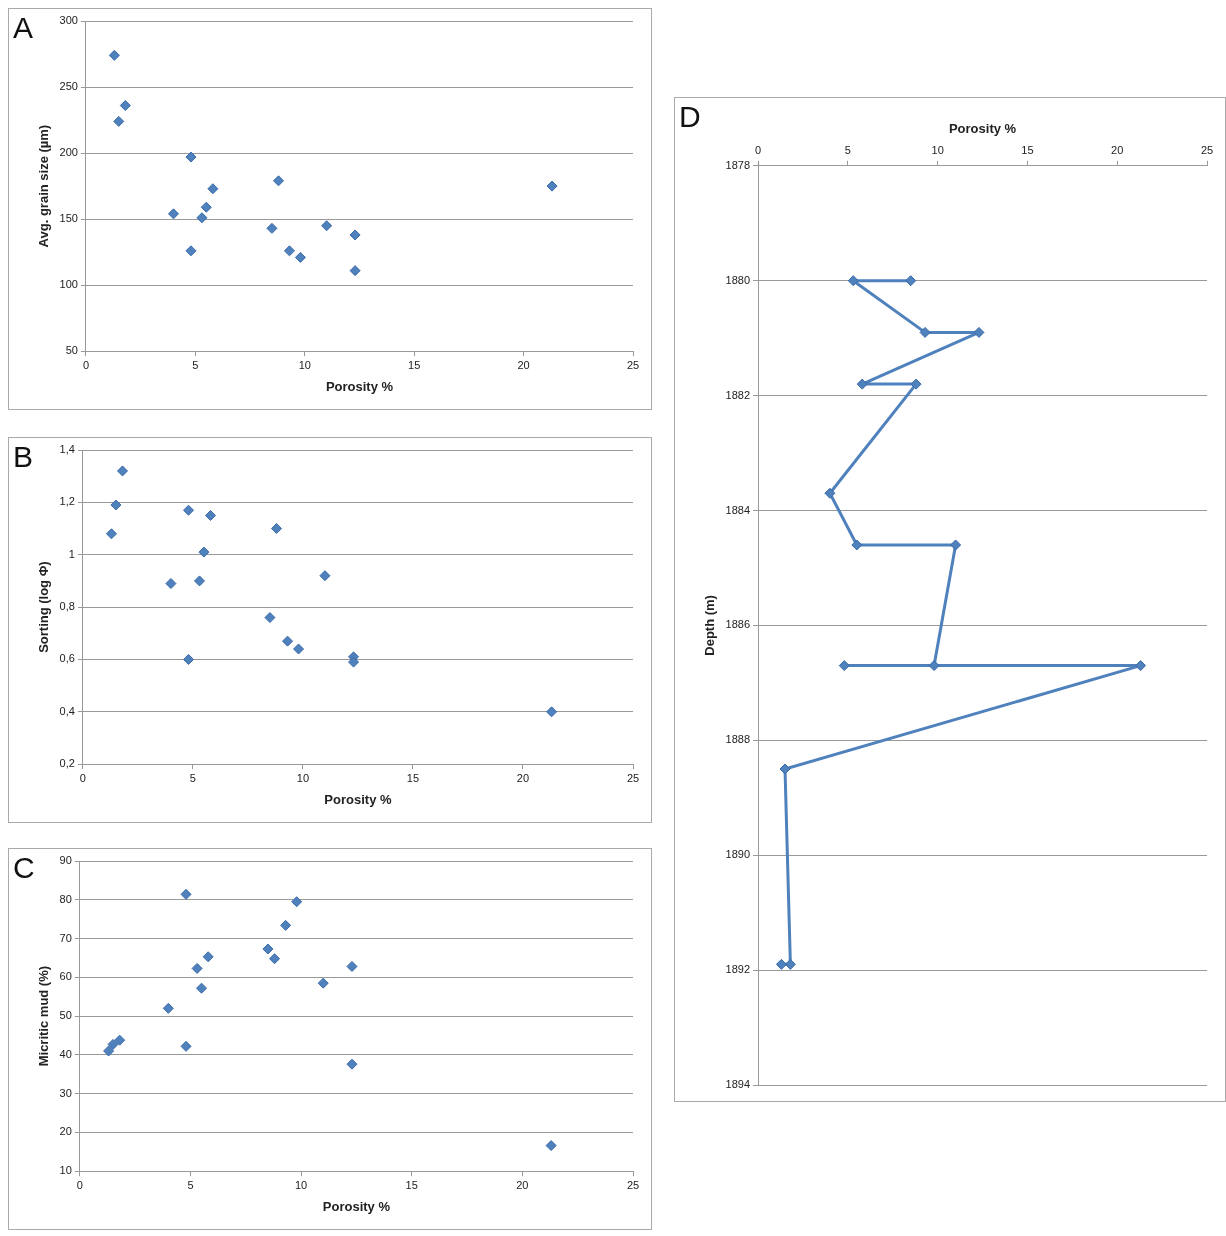 The height and width of the screenshot is (1236, 1226). I want to click on text: C, so click(24, 868).